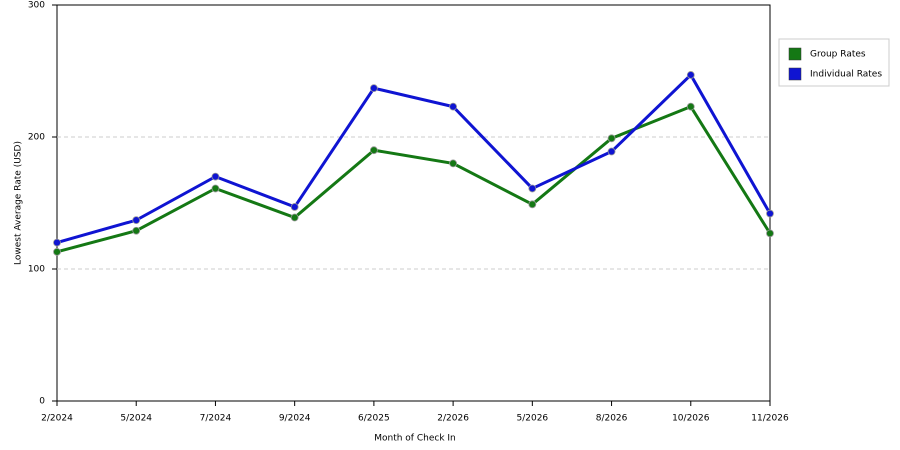 The image size is (900, 450). I want to click on x-axis-label: Month of Check In, so click(415, 439).